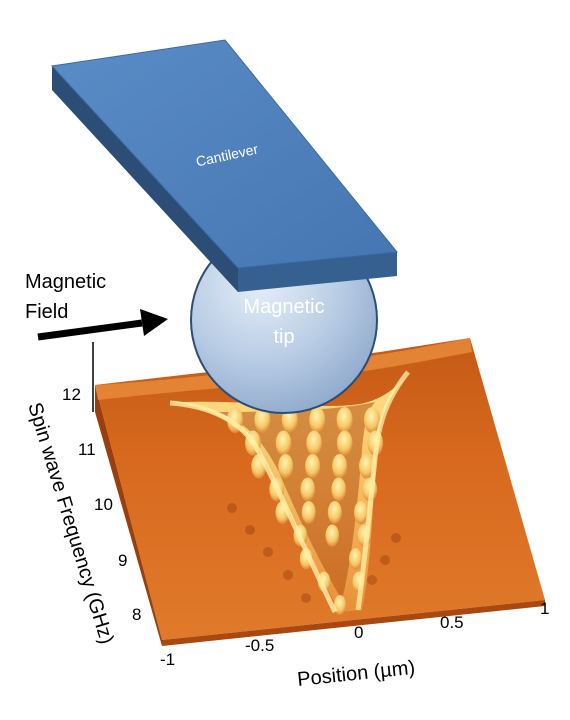 Image resolution: width=570 pixels, height=720 pixels. I want to click on y-tick: 12, so click(71, 394).